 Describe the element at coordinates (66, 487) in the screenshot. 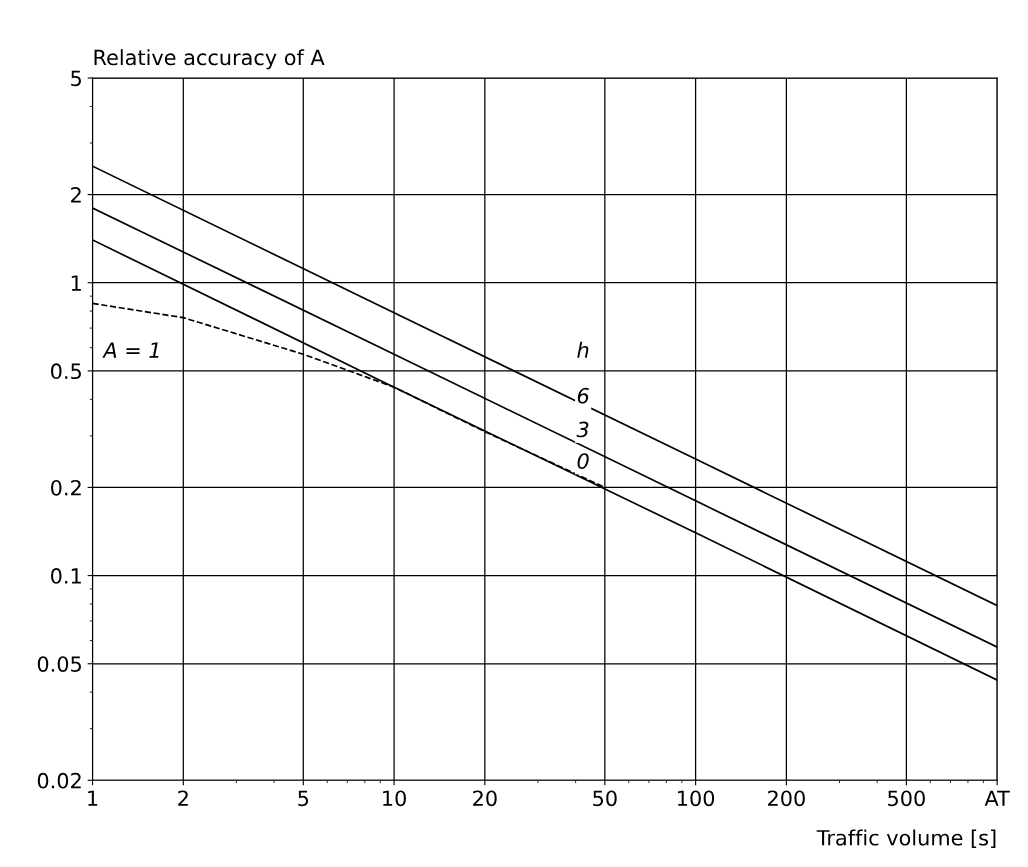

I see `y-tick-label: 0.2` at that location.